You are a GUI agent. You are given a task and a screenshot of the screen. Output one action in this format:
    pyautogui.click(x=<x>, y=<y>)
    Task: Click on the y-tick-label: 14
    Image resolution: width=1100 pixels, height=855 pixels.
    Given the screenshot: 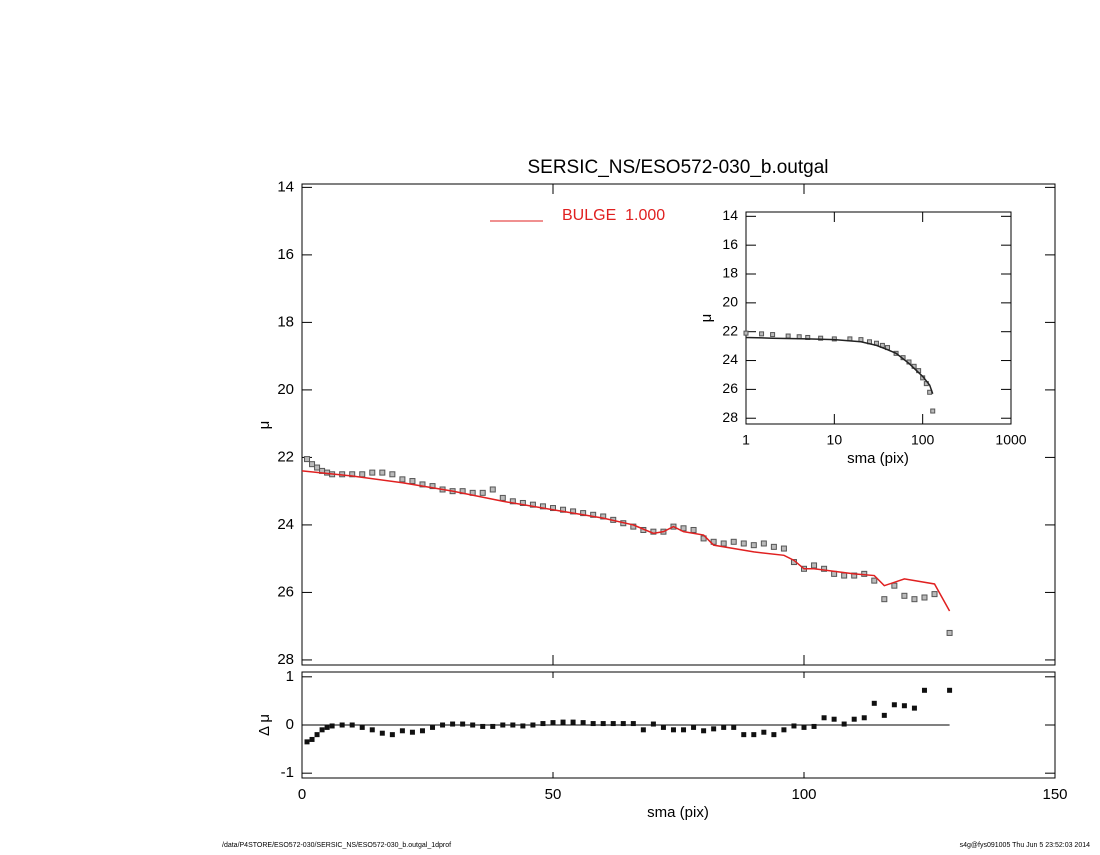 What is the action you would take?
    pyautogui.click(x=285, y=186)
    